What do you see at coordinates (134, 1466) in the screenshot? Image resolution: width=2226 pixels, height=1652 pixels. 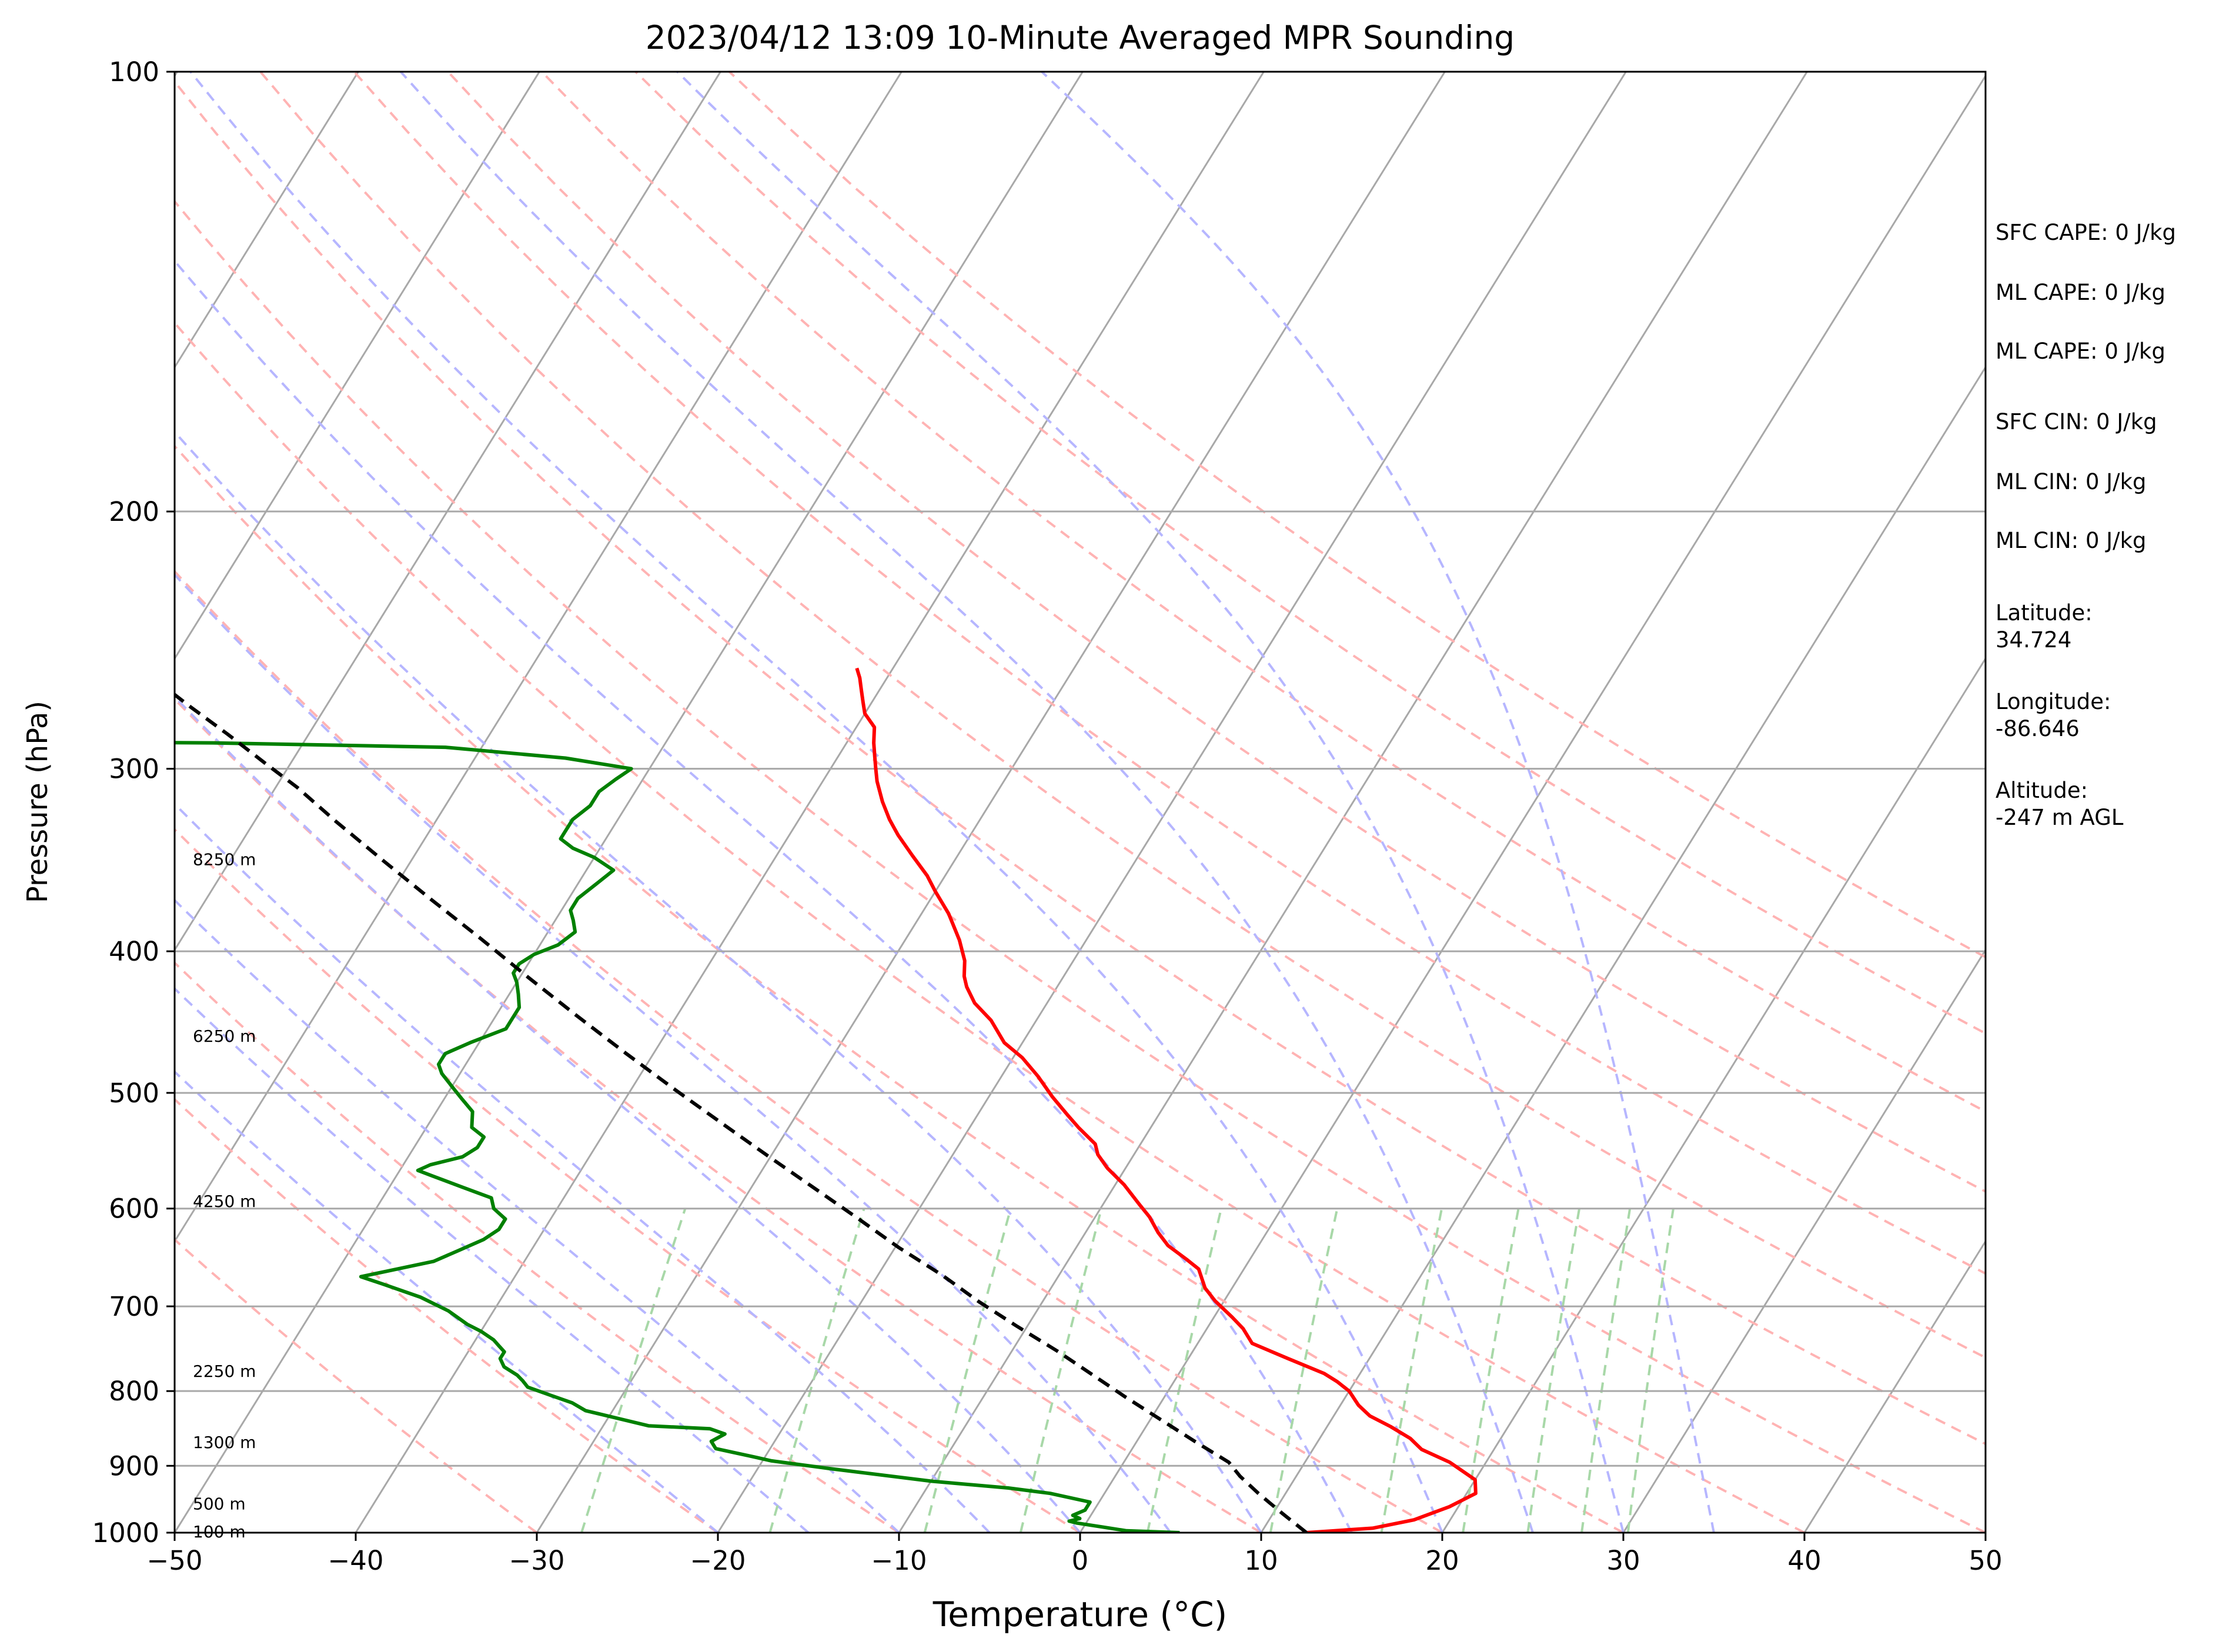 I see `y-tick-label: 900` at bounding box center [134, 1466].